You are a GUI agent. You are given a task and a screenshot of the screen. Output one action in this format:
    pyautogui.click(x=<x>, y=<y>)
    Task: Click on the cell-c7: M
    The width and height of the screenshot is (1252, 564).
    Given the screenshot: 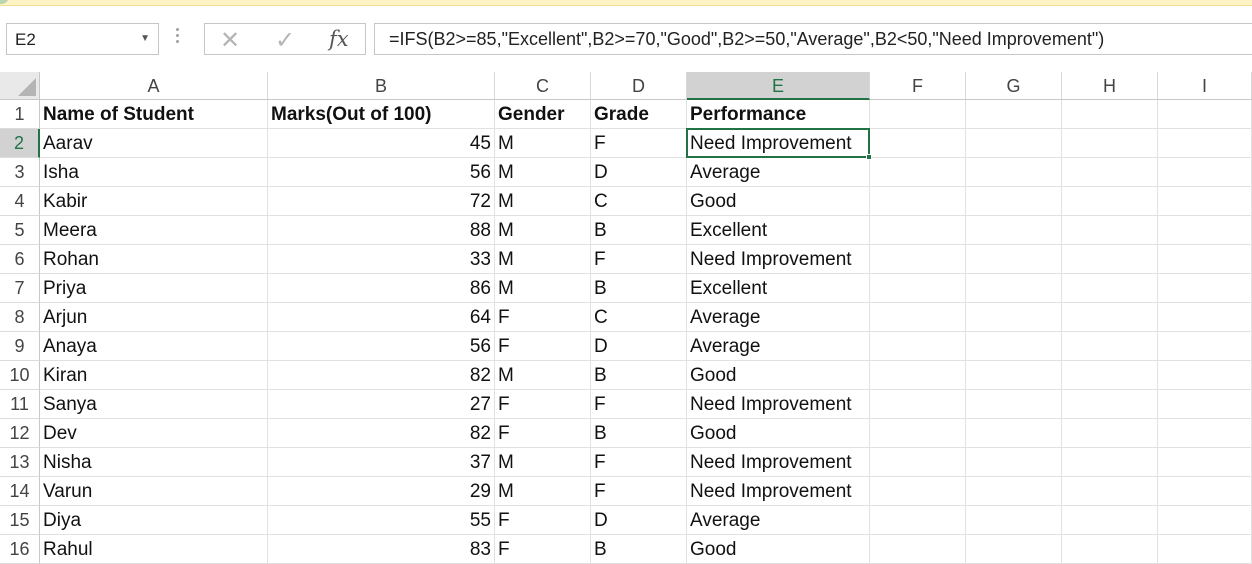 What is the action you would take?
    pyautogui.click(x=543, y=288)
    